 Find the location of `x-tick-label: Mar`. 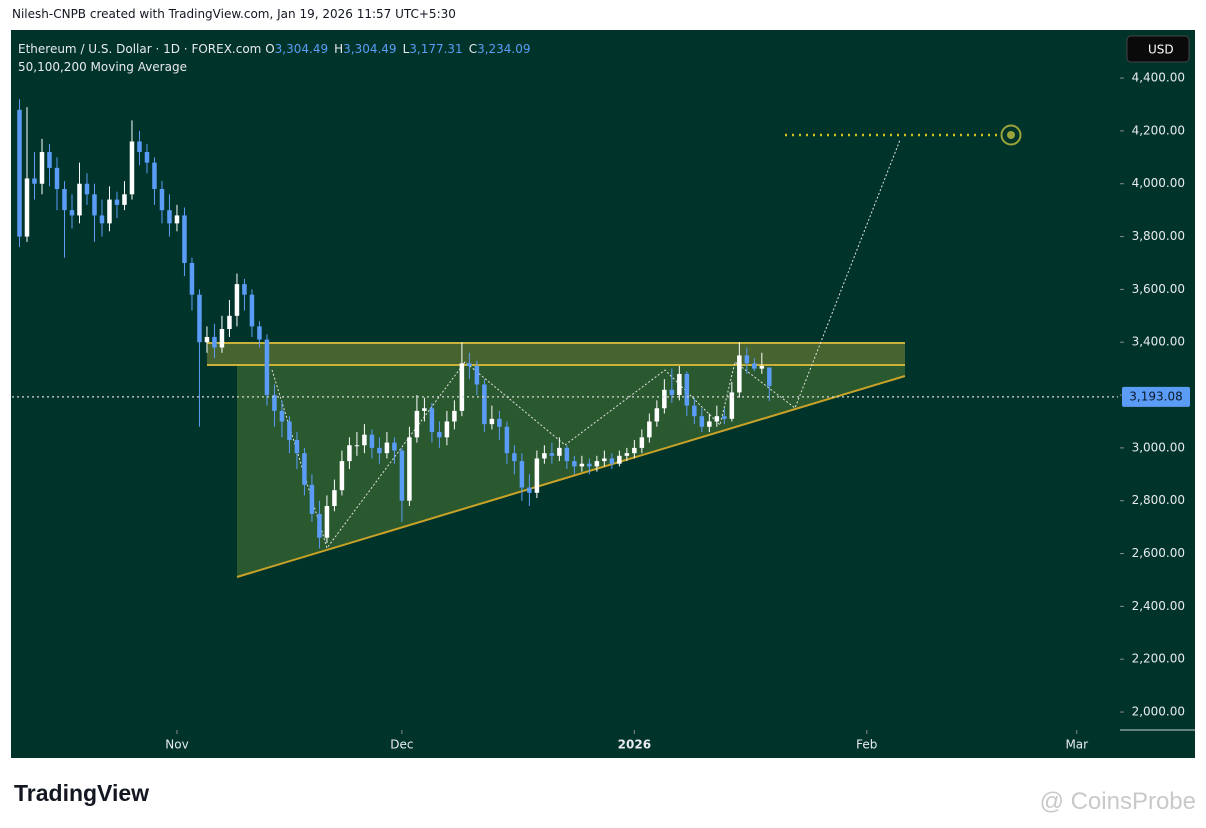

x-tick-label: Mar is located at coordinates (1076, 745).